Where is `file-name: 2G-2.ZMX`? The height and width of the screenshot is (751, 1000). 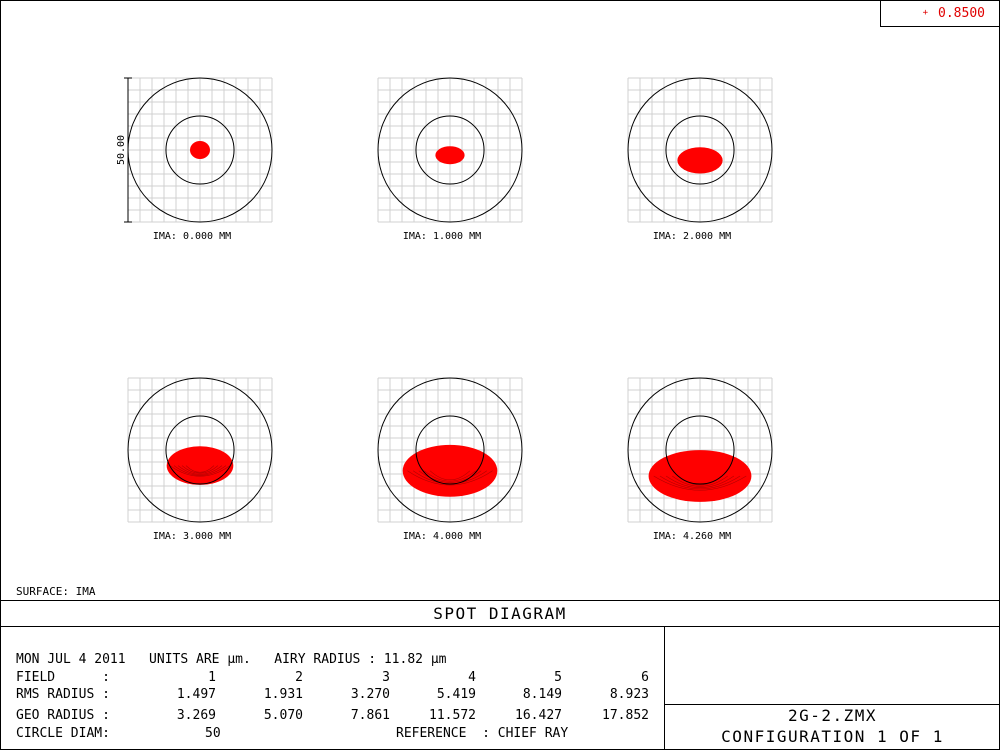 file-name: 2G-2.ZMX is located at coordinates (832, 715).